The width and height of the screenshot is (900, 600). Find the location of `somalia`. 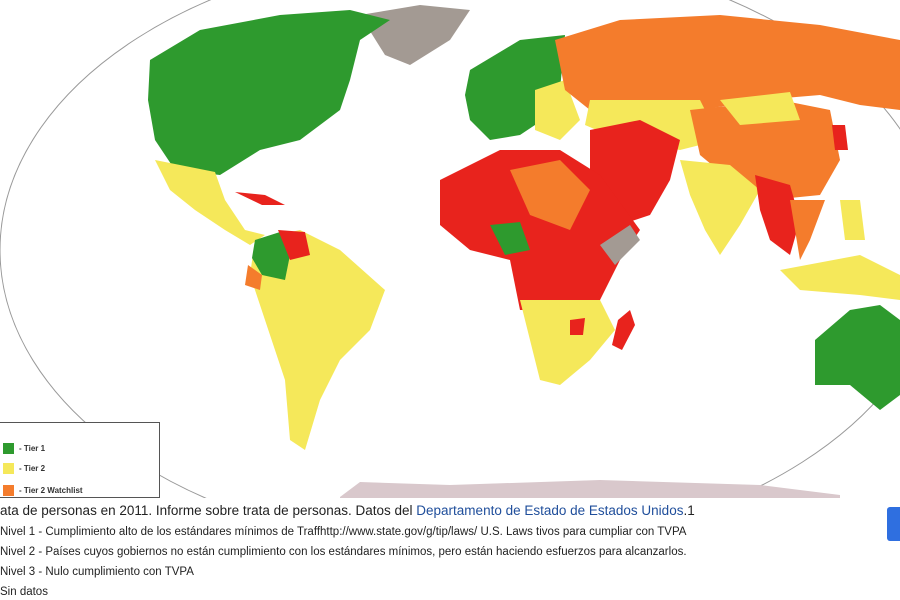

somalia is located at coordinates (620, 245).